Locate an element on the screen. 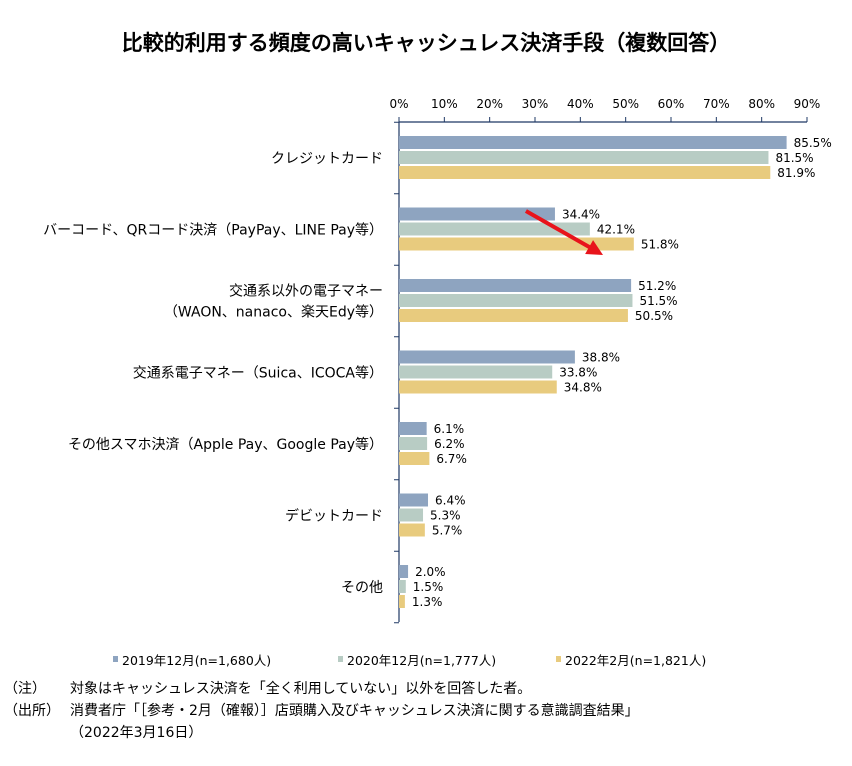  data-label: 85.5% is located at coordinates (813, 143).